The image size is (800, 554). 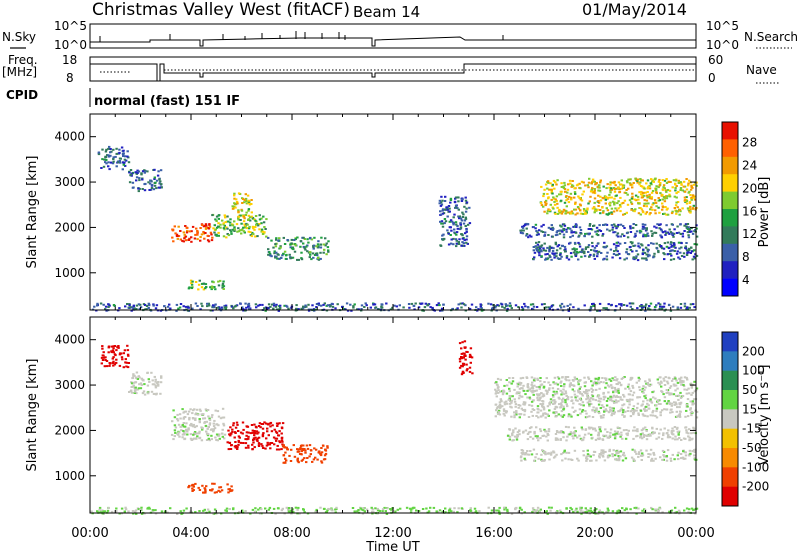 I want to click on freq-trace, so click(x=393, y=72).